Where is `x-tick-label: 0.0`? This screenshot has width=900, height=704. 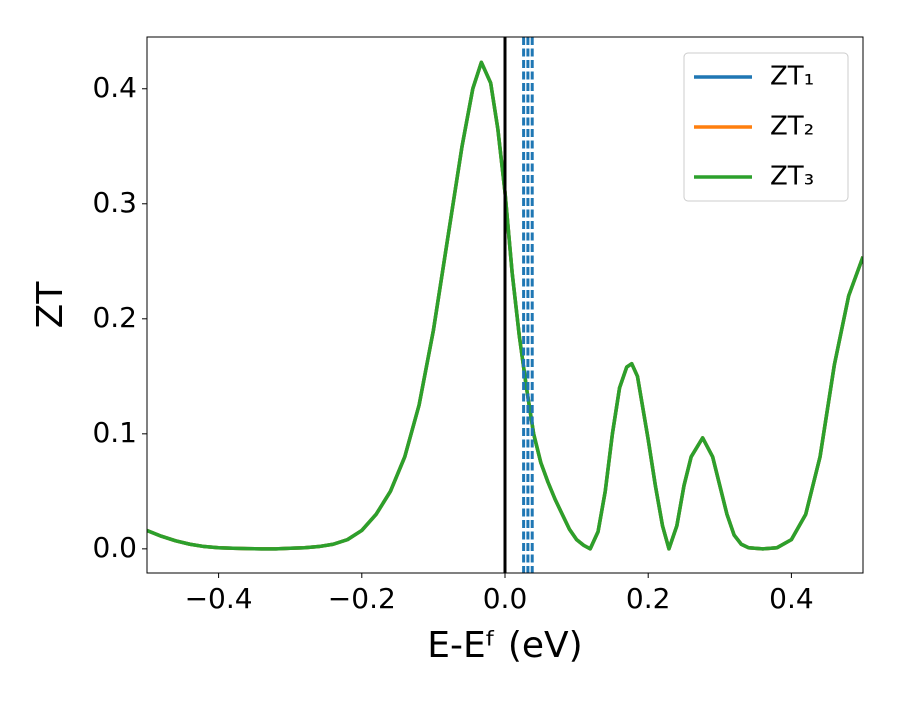
x-tick-label: 0.0 is located at coordinates (505, 598).